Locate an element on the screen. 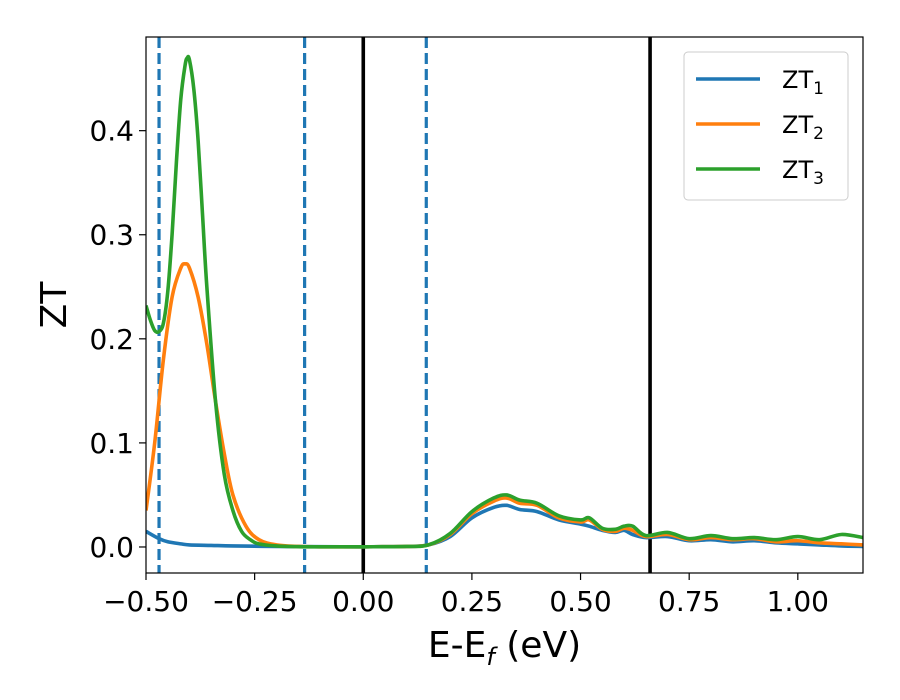 The image size is (900, 700). x-tick-label: −0.25 is located at coordinates (255, 601).